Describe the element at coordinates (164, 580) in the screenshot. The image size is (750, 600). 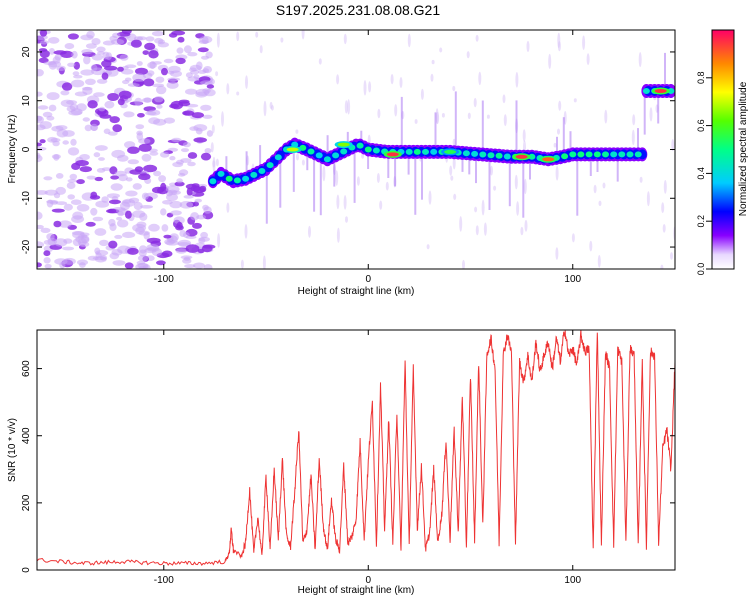
I see `snr-x-tick-label: -100` at that location.